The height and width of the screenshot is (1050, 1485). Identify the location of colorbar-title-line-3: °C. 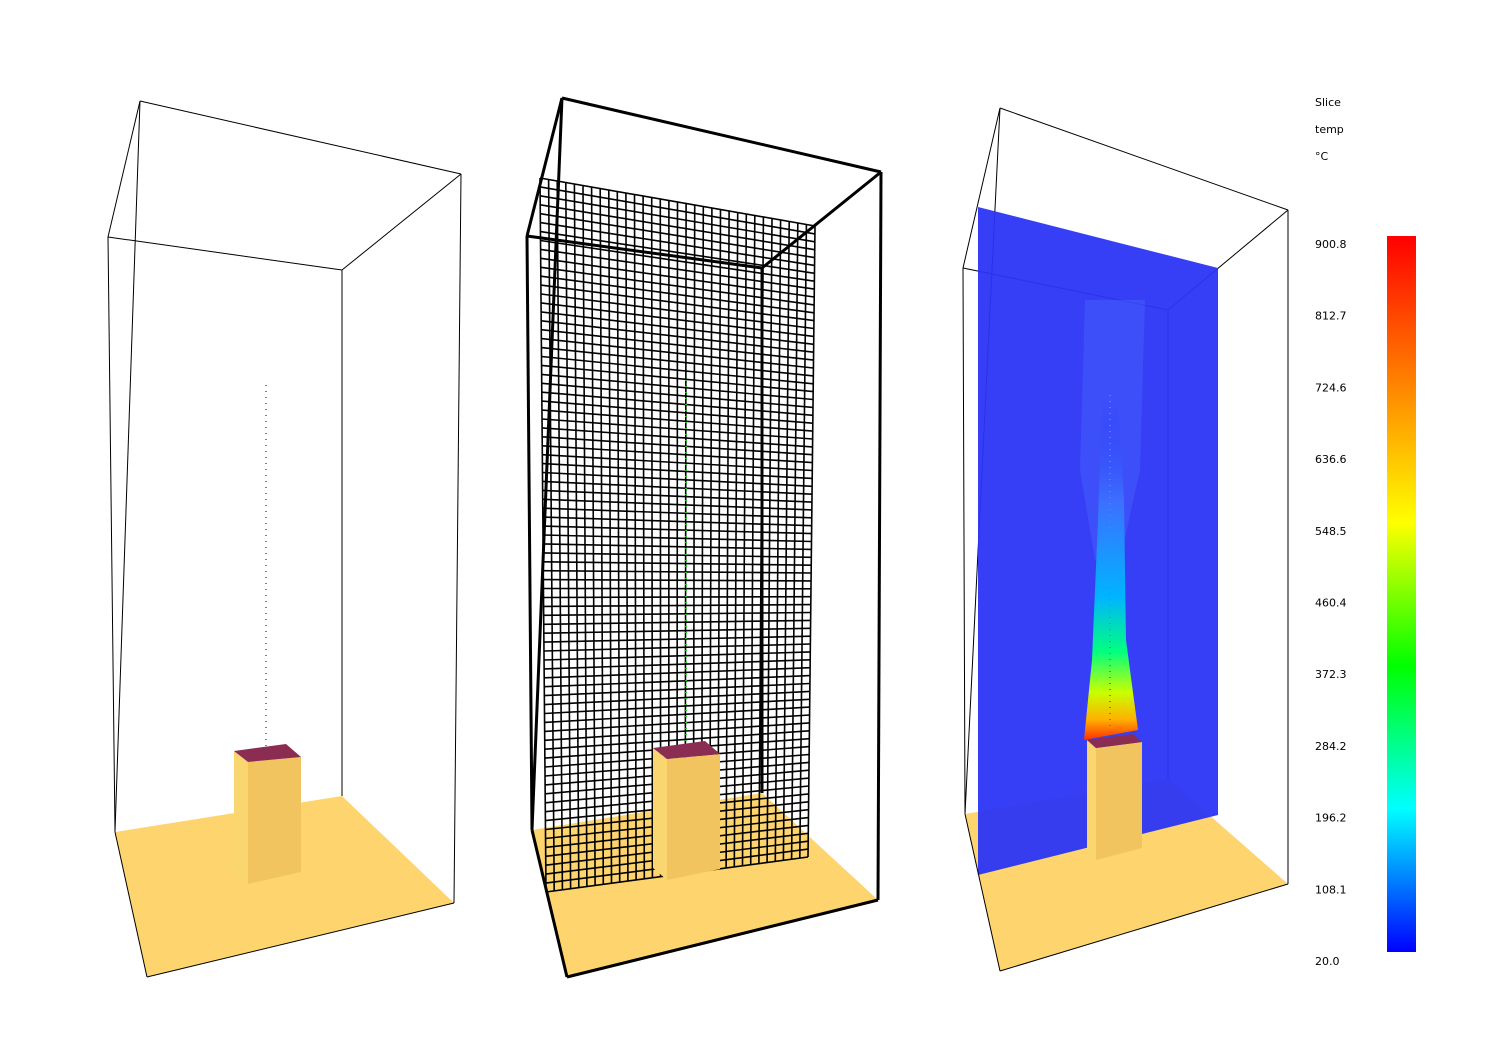
(1322, 156).